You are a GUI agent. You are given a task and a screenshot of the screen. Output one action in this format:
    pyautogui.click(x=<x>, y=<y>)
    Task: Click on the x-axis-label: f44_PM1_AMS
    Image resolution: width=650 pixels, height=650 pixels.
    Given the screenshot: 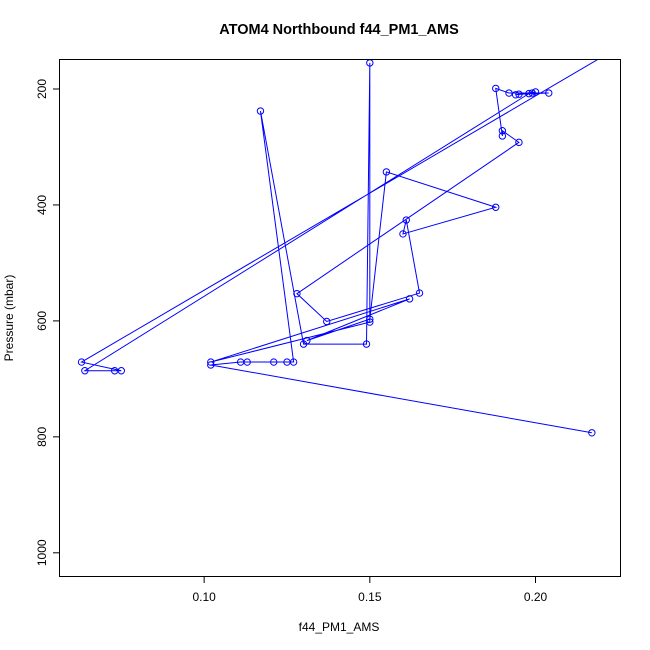 What is the action you would take?
    pyautogui.click(x=339, y=627)
    